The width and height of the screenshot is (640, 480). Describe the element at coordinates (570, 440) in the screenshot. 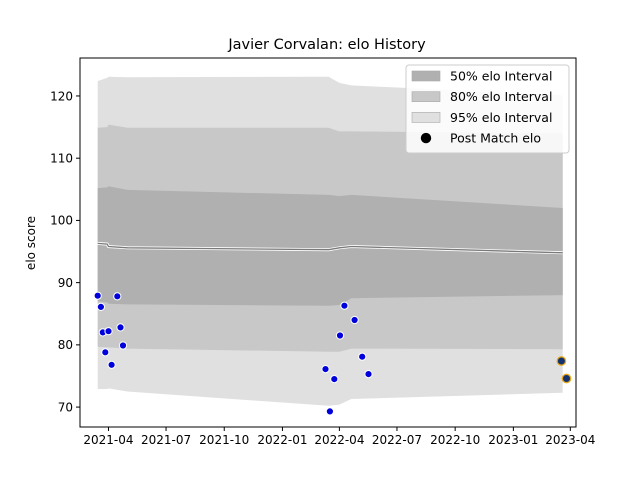

I see `x-tick-label: 2023-04` at that location.